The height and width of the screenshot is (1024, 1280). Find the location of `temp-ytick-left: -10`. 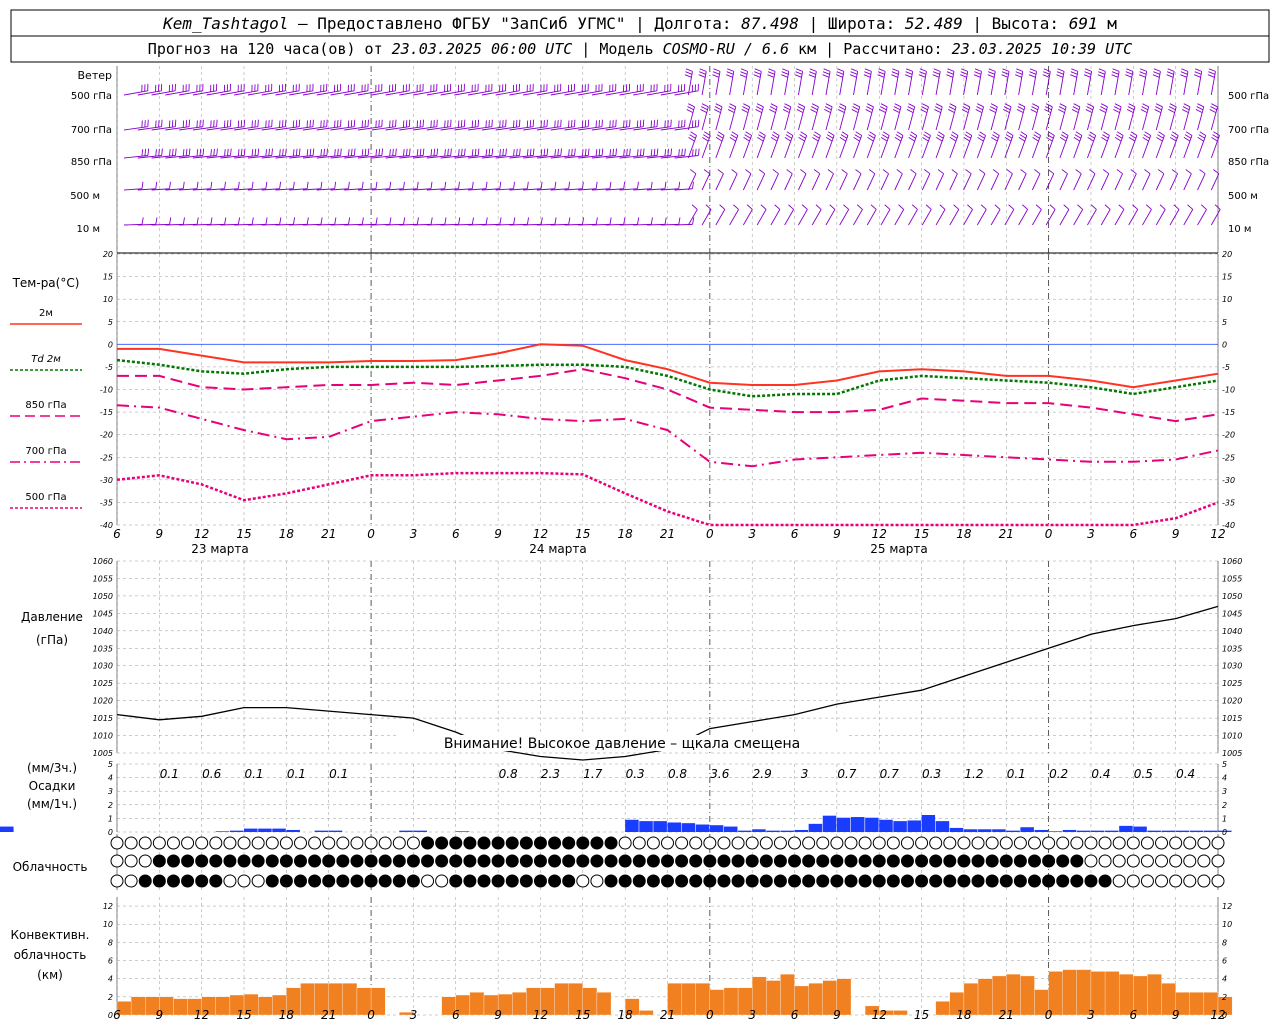

temp-ytick-left: -10 is located at coordinates (106, 390).